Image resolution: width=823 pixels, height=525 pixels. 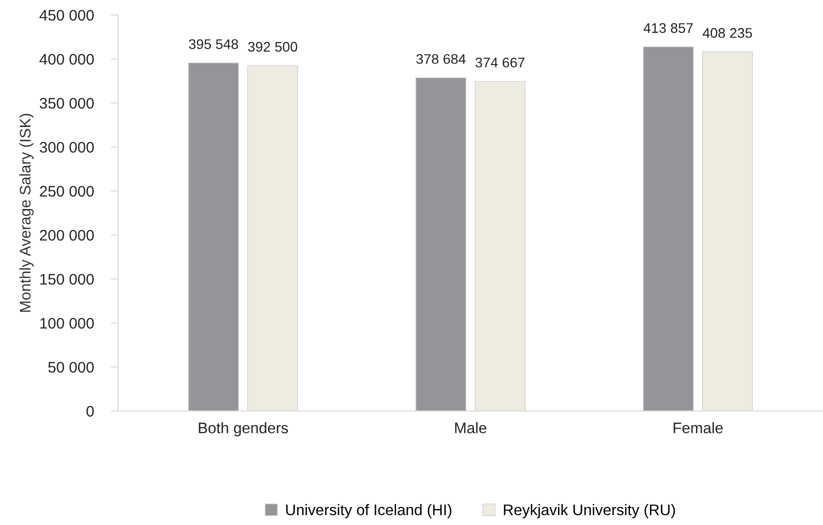 I want to click on y-tick-label: 0, so click(x=90, y=411).